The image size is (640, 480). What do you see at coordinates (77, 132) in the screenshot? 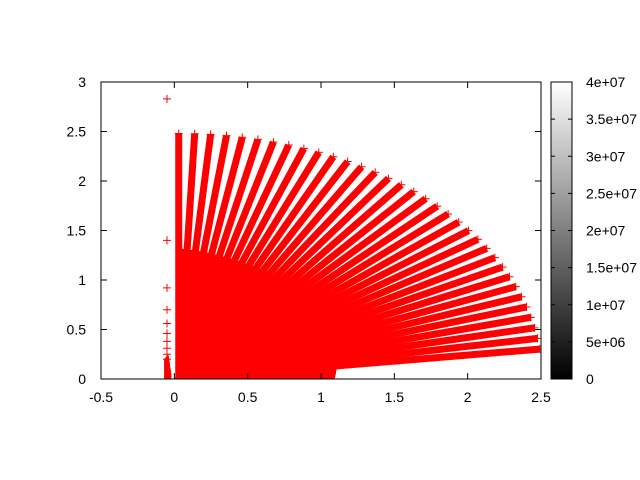
I see `y-tick-label: 2.5` at bounding box center [77, 132].